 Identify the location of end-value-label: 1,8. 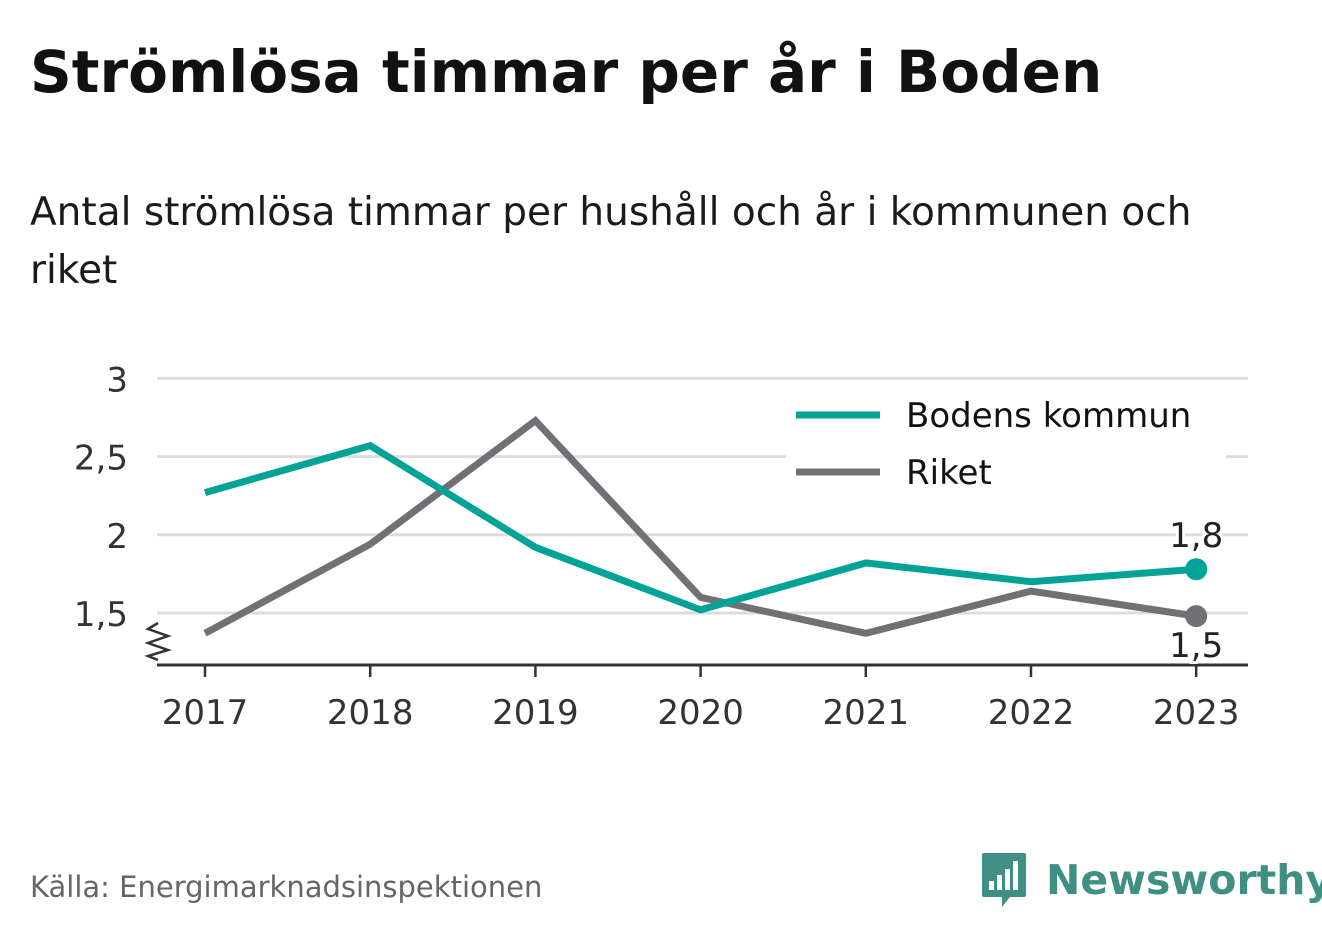
(1196, 536).